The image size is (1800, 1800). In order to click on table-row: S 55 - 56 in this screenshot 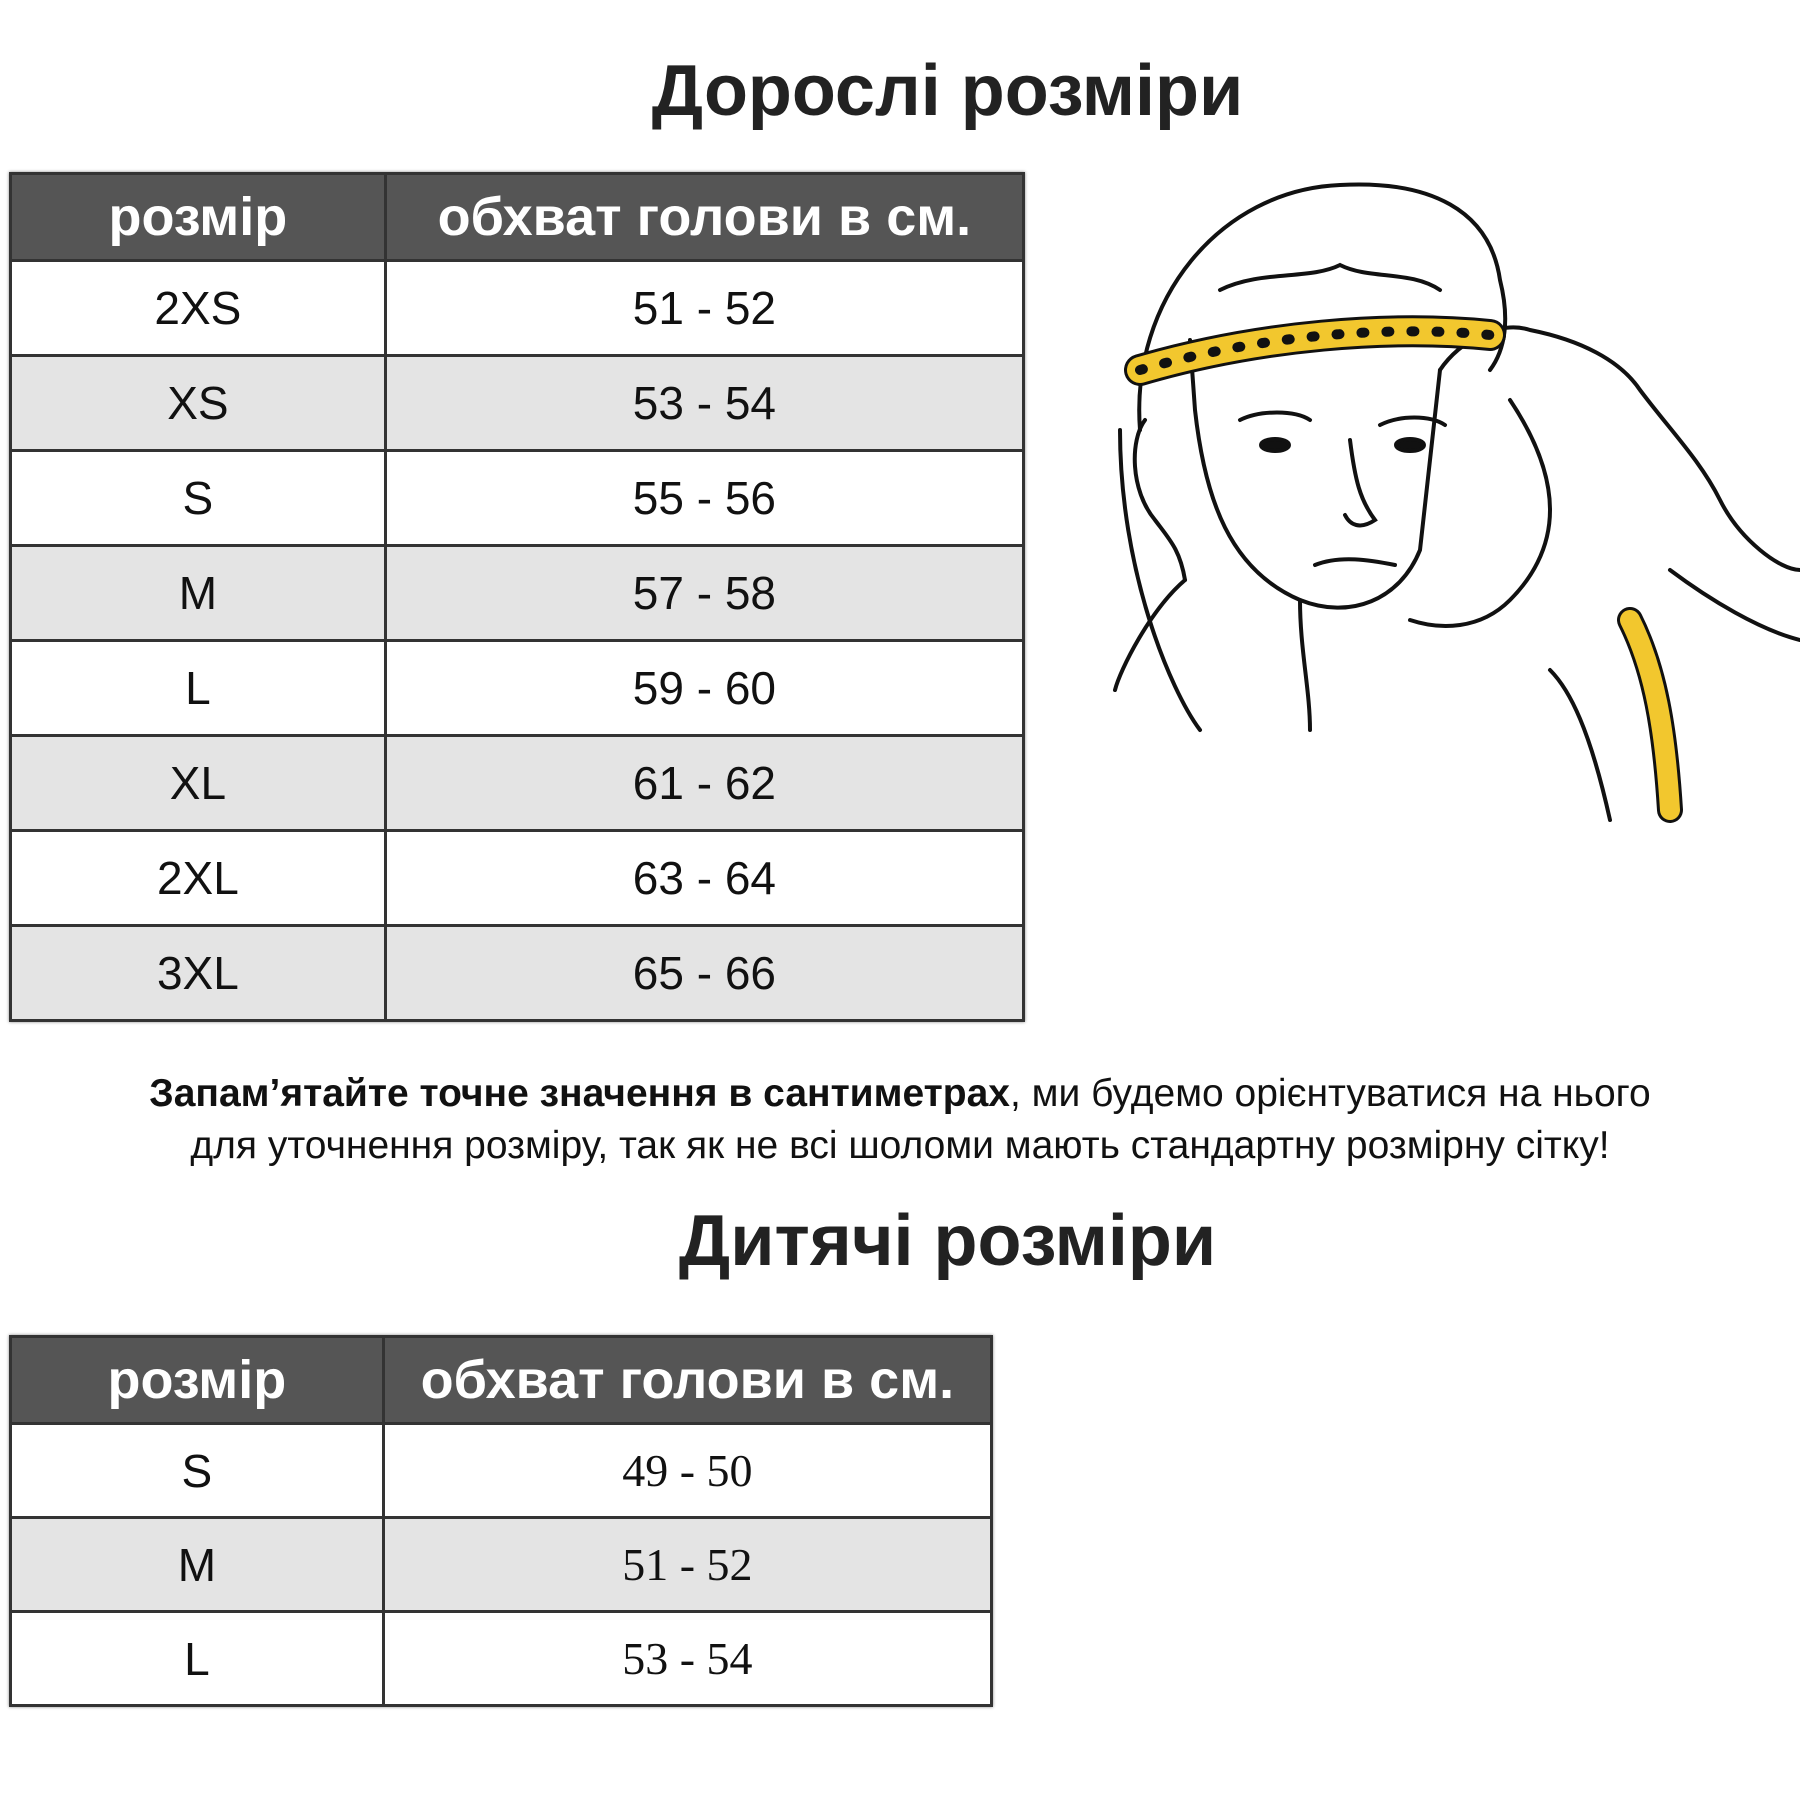, I will do `click(517, 498)`.